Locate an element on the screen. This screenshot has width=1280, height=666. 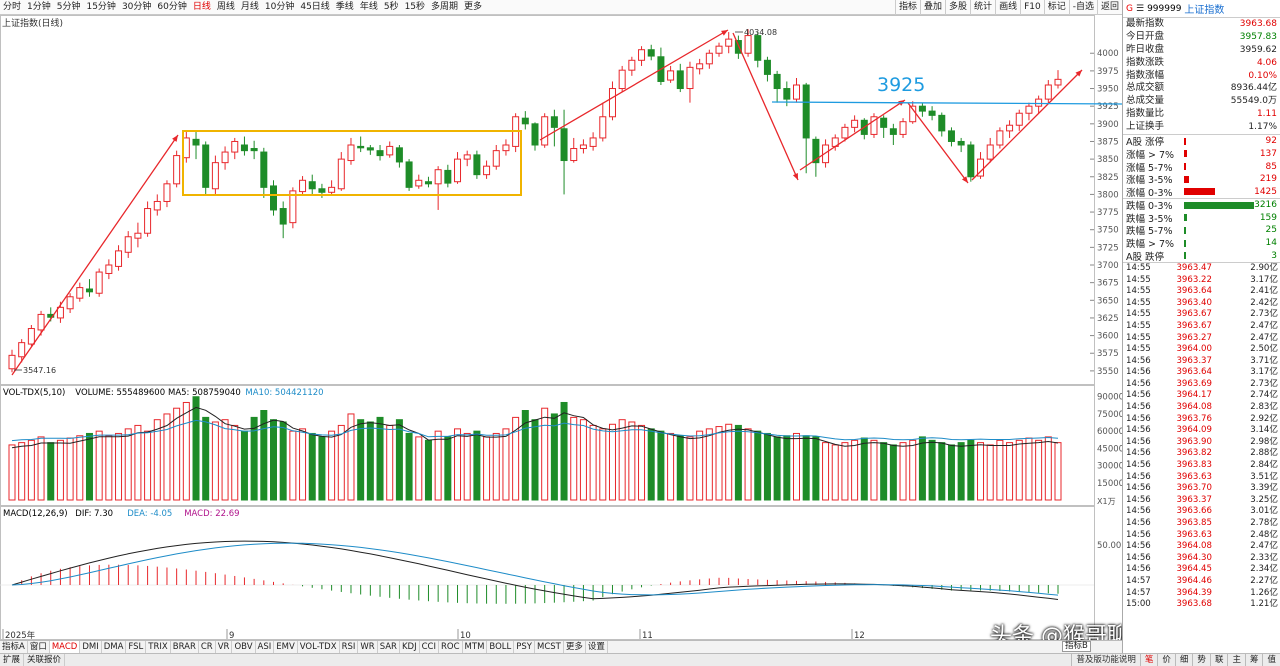
tool-button: F10 is located at coordinates (1032, 7).